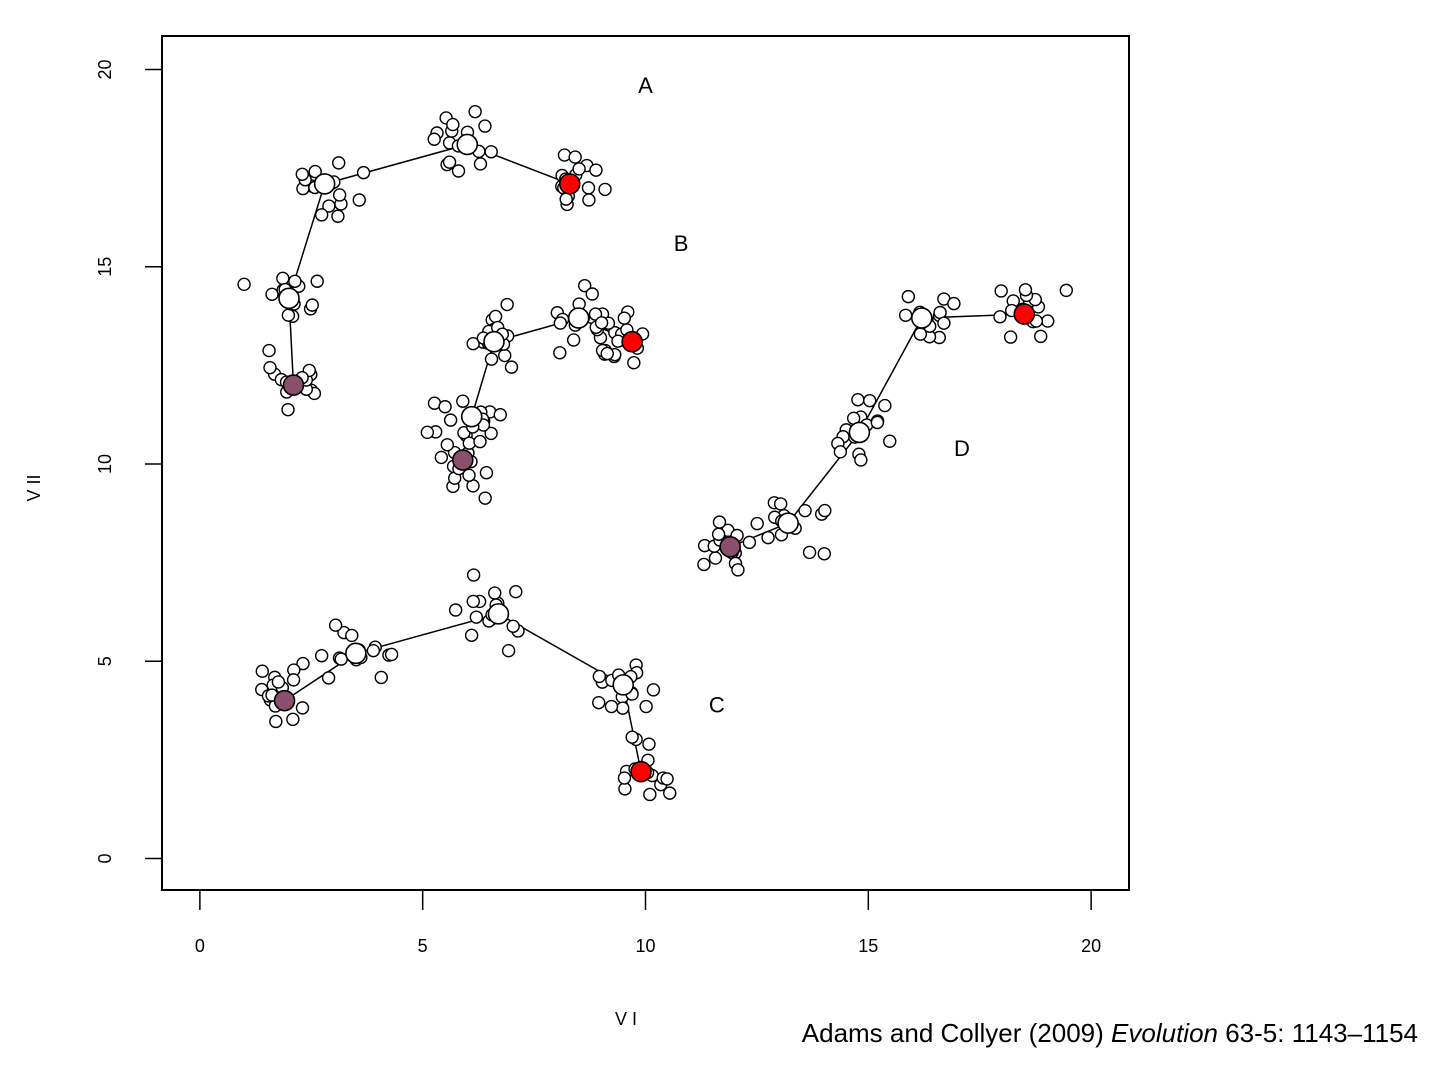 Image resolution: width=1440 pixels, height=1080 pixels. What do you see at coordinates (868, 946) in the screenshot?
I see `x-tick-label: 15` at bounding box center [868, 946].